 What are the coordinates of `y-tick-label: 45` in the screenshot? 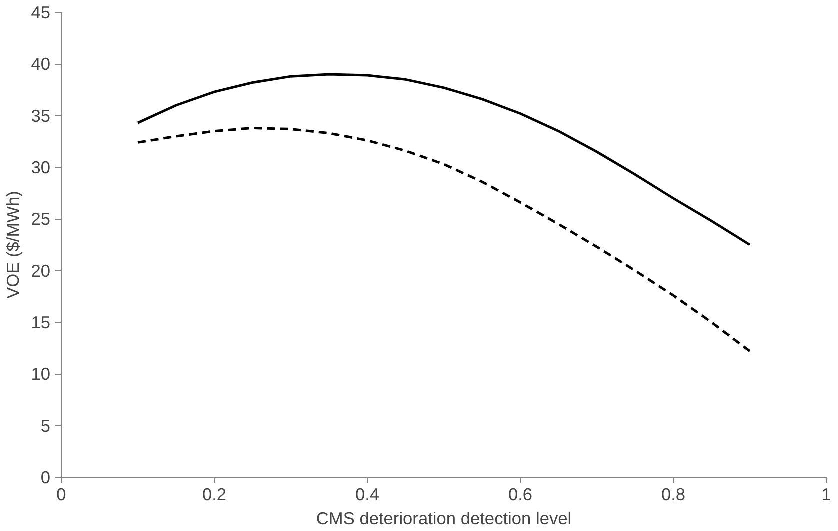 It's located at (41, 12).